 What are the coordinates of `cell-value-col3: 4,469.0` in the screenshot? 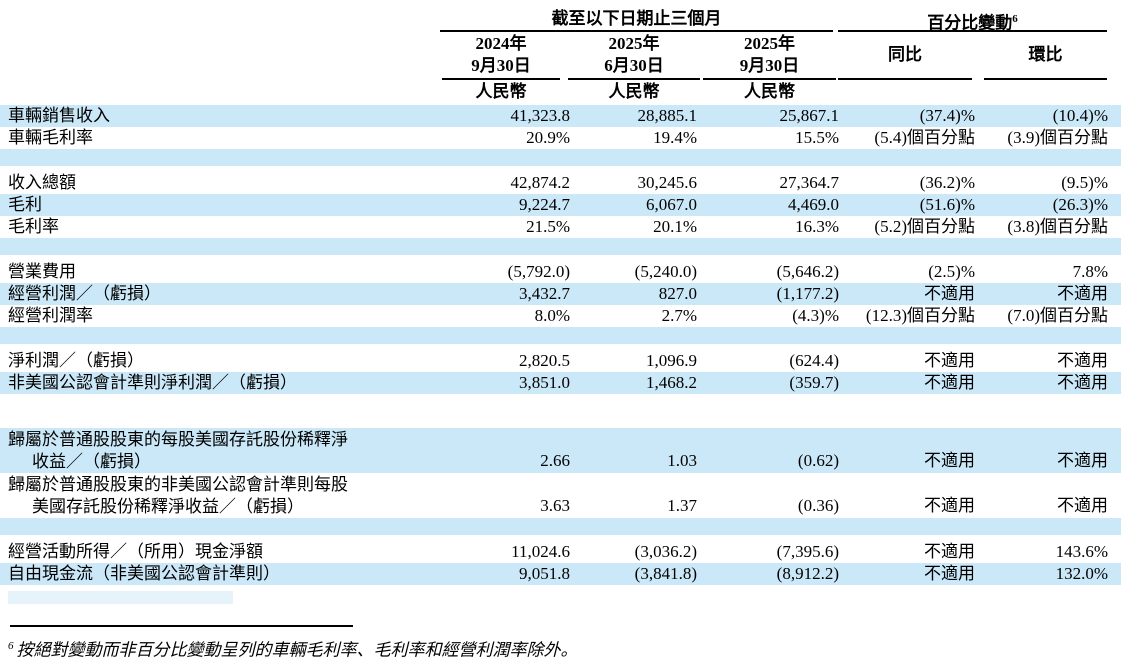 It's located at (813, 204).